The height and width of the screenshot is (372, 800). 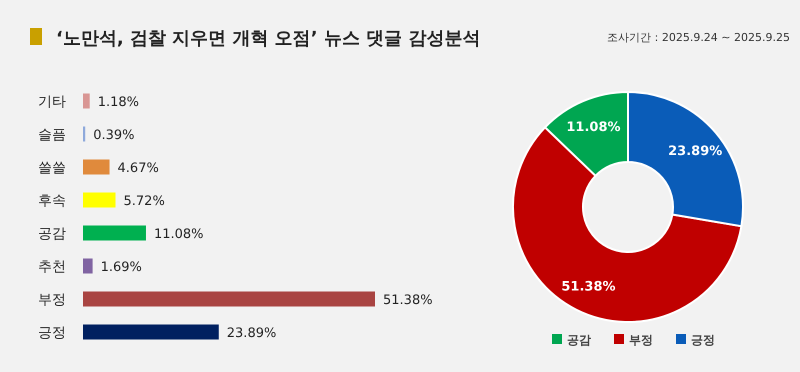 What do you see at coordinates (641, 340) in the screenshot?
I see `legend-label: 부정` at bounding box center [641, 340].